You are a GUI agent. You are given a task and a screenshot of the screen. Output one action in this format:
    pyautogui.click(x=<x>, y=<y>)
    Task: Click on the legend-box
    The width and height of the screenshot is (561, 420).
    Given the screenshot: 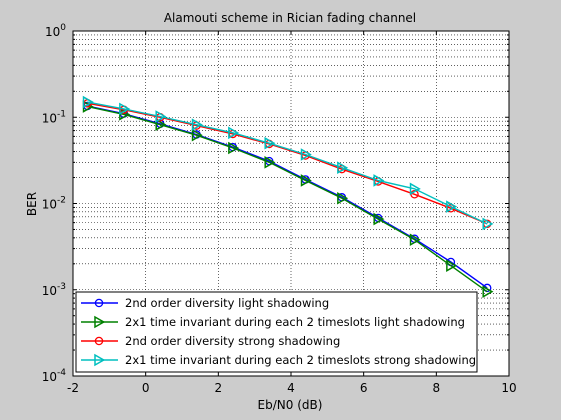 What is the action you would take?
    pyautogui.click(x=276, y=332)
    